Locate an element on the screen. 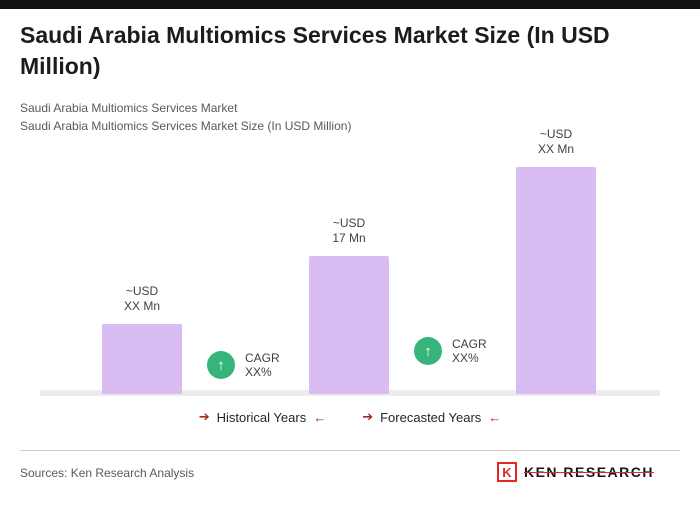 The height and width of the screenshot is (520, 700). bar-value-line2: 17 Mn is located at coordinates (349, 238).